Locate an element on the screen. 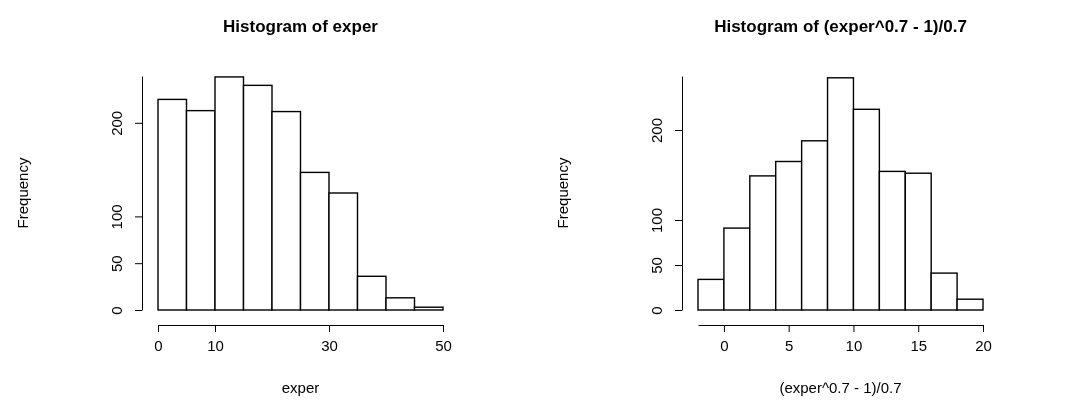 The height and width of the screenshot is (411, 1079). x-axis-title: exper is located at coordinates (300, 387).